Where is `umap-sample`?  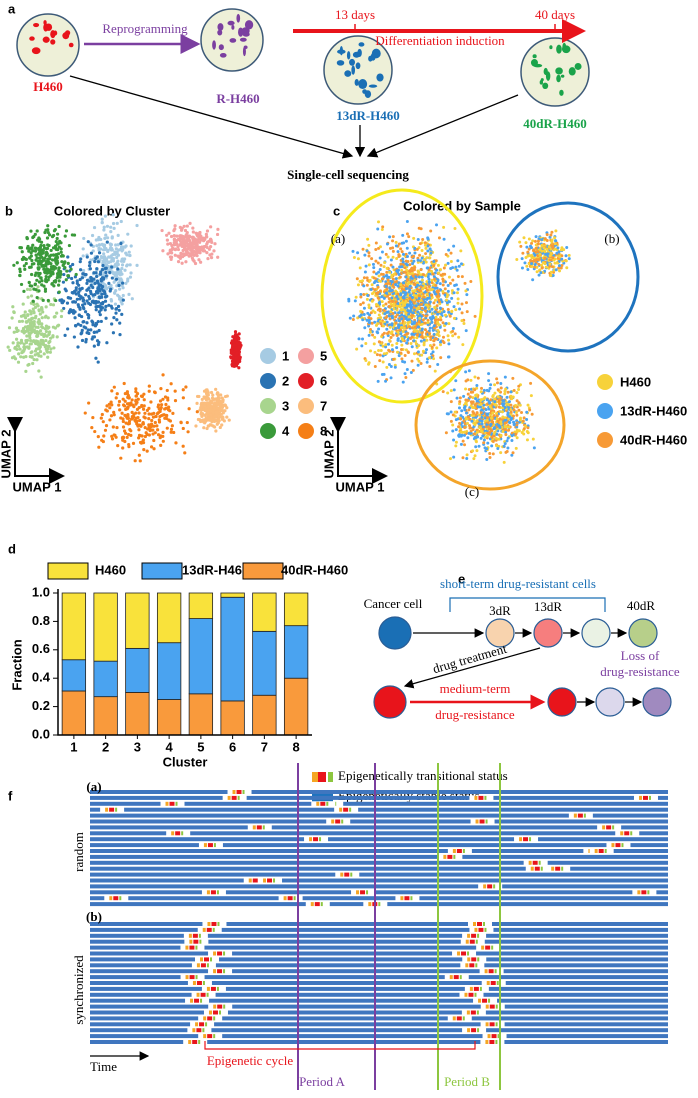
umap-sample is located at coordinates (459, 342).